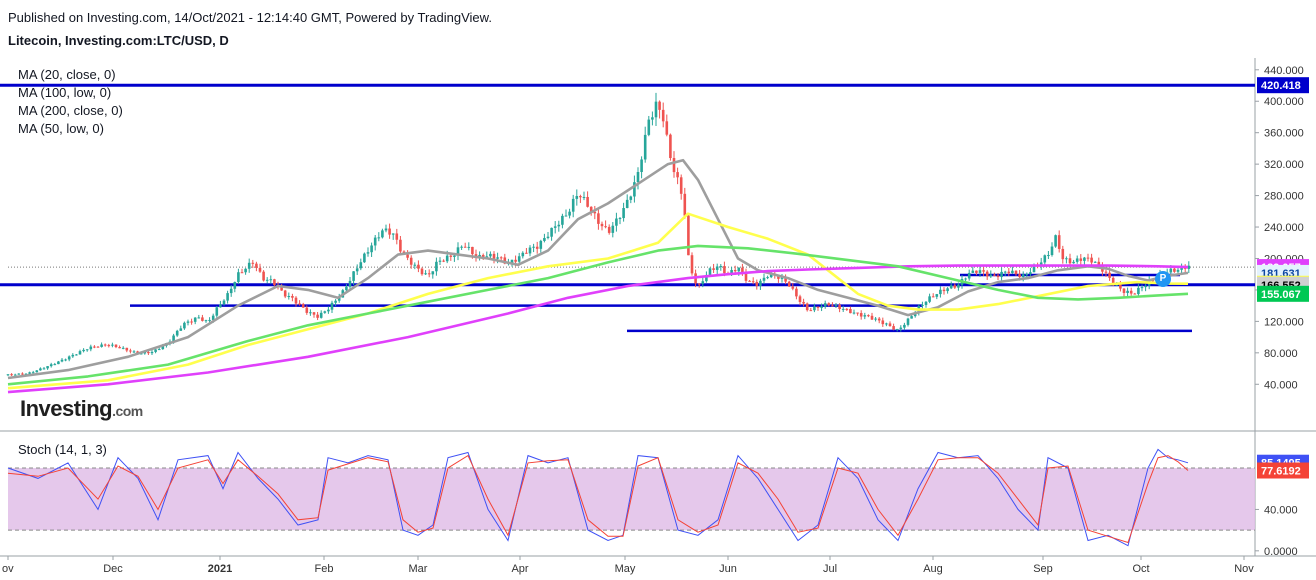 The width and height of the screenshot is (1316, 580). What do you see at coordinates (61, 128) in the screenshot?
I see `legend-ma50: MA (50, low, 0)` at bounding box center [61, 128].